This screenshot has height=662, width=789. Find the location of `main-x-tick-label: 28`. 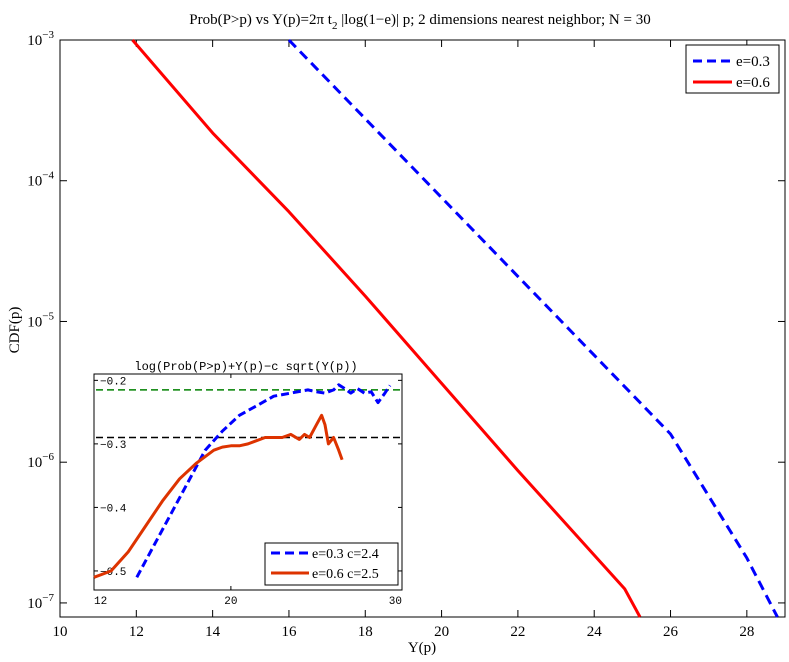

main-x-tick-label: 28 is located at coordinates (746, 632).